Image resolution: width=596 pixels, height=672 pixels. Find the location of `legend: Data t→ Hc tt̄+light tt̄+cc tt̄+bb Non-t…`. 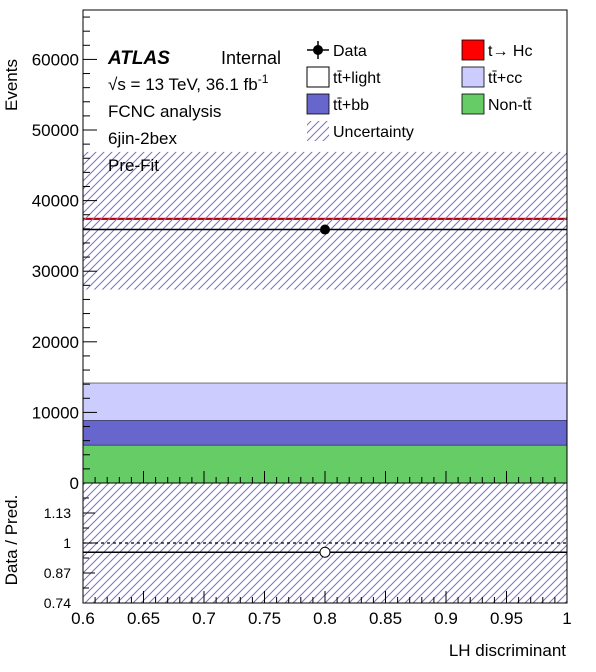

legend: Data t→ Hc tt̄+light tt̄+cc tt̄+bb Non-t… is located at coordinates (419, 90).